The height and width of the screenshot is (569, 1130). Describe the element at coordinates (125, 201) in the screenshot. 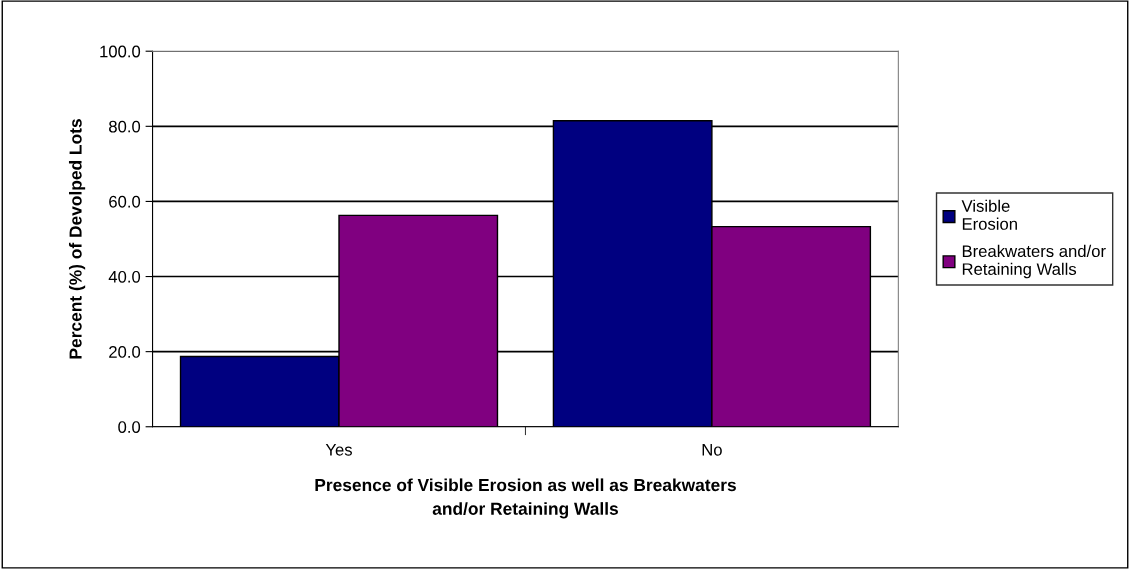

I see `y-tick-label: 60.0` at that location.